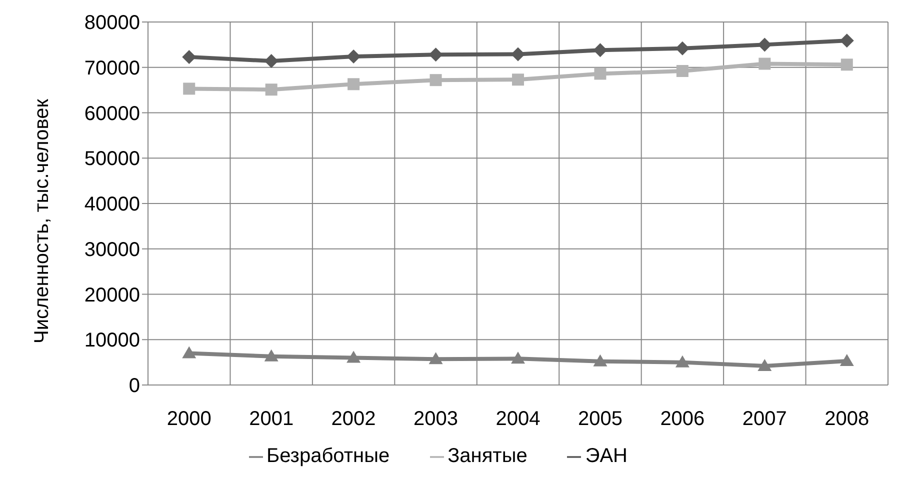  I want to click on y-tick-label: 40000, so click(112, 205).